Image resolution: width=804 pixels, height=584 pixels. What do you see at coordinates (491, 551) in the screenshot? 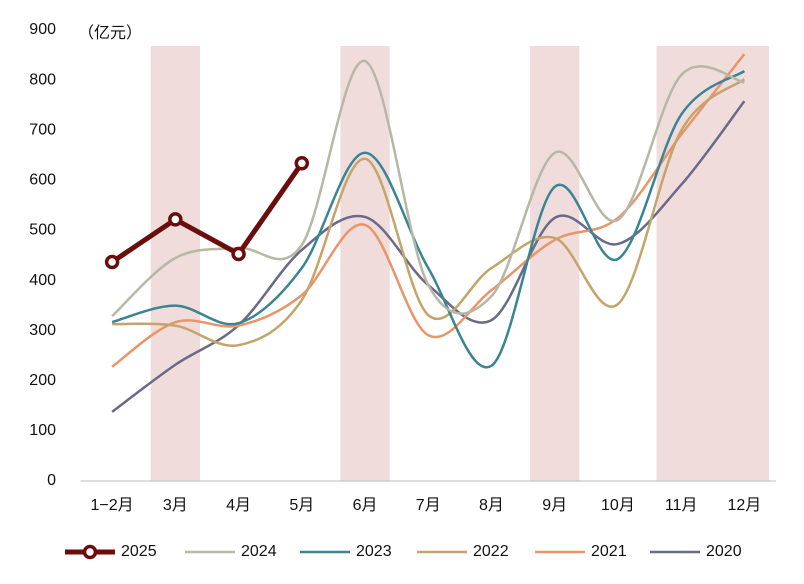
I see `legend-label: 2022` at bounding box center [491, 551].